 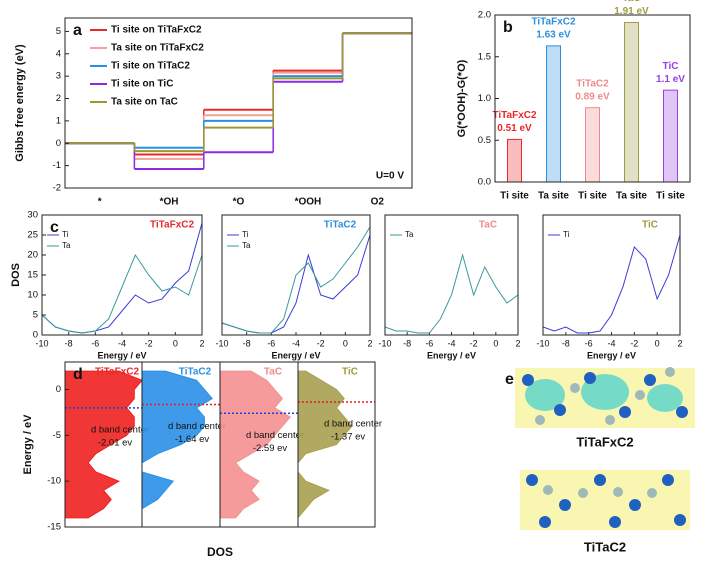 I want to click on annotation: U=0 V, so click(x=390, y=176).